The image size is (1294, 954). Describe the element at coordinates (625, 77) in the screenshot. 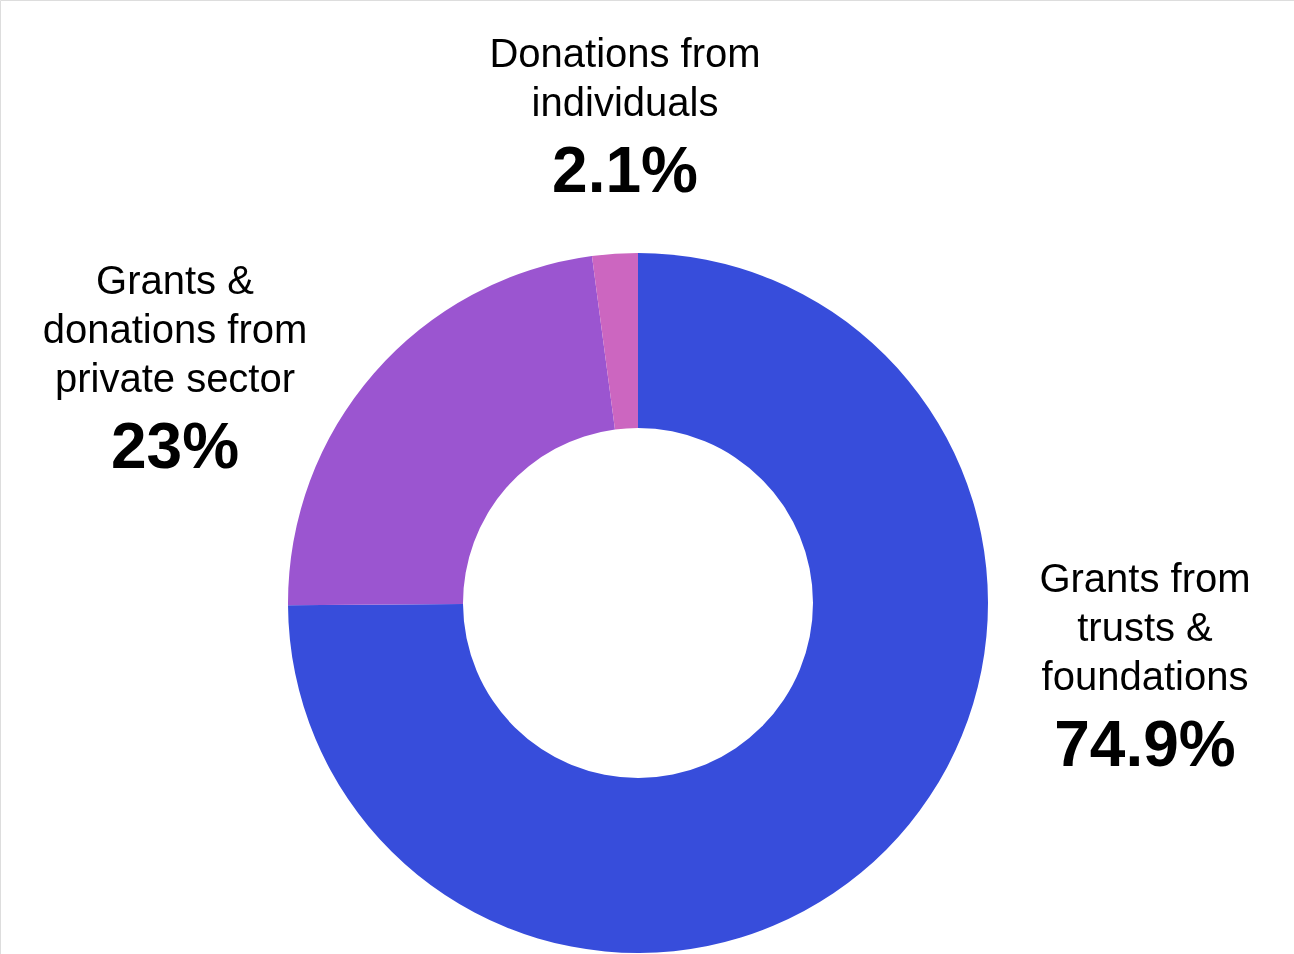

I see `slice-label: Donations from individuals` at that location.